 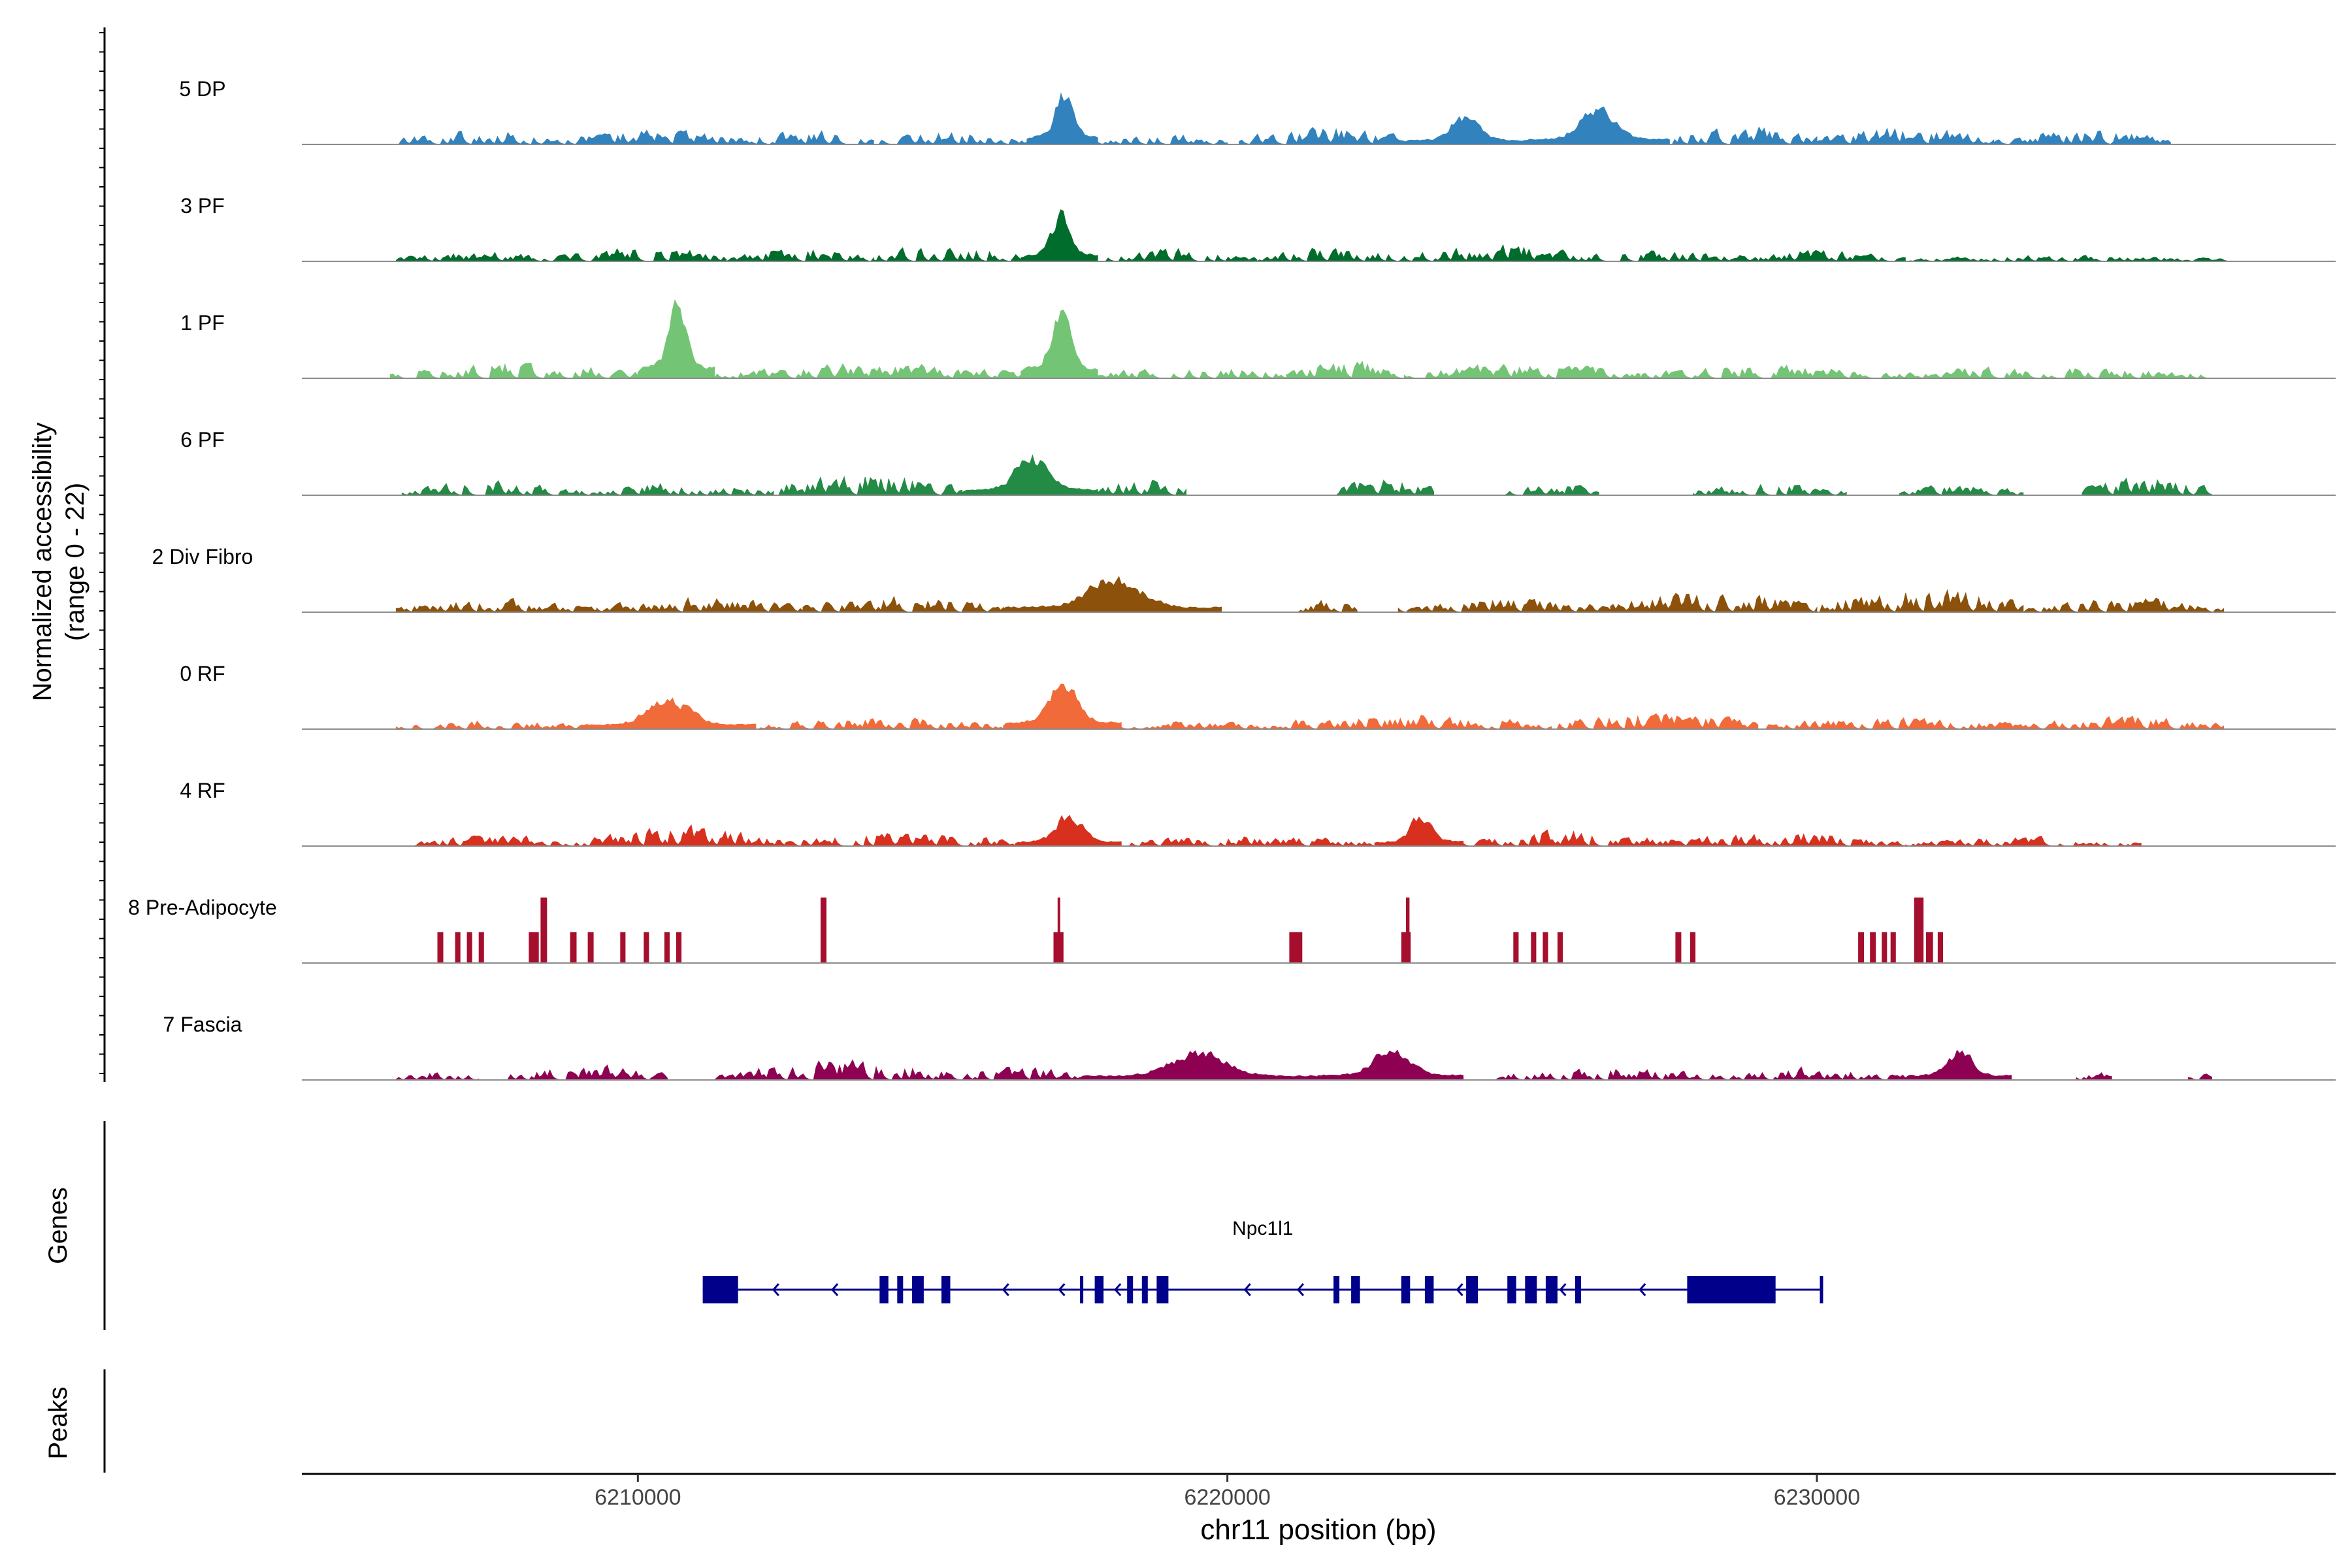 What do you see at coordinates (1258, 228) in the screenshot?
I see `track-3-pf: 3 PF` at bounding box center [1258, 228].